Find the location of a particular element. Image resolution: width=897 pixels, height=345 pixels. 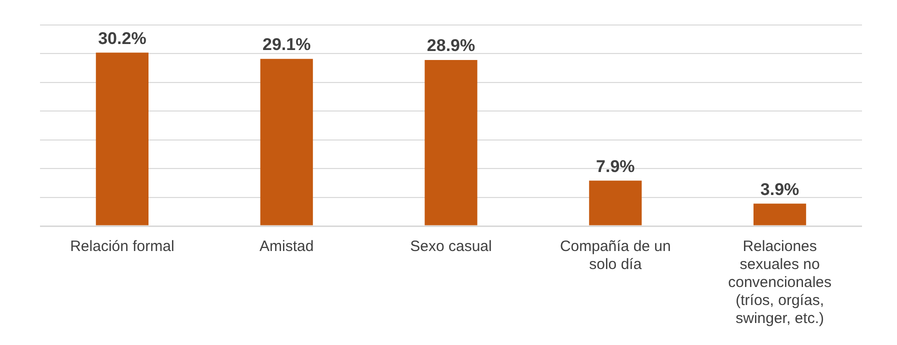

x-tick-label: Relaciones sexuales no convencionales (tríos, orgías, swinger, etc.) is located at coordinates (780, 283).